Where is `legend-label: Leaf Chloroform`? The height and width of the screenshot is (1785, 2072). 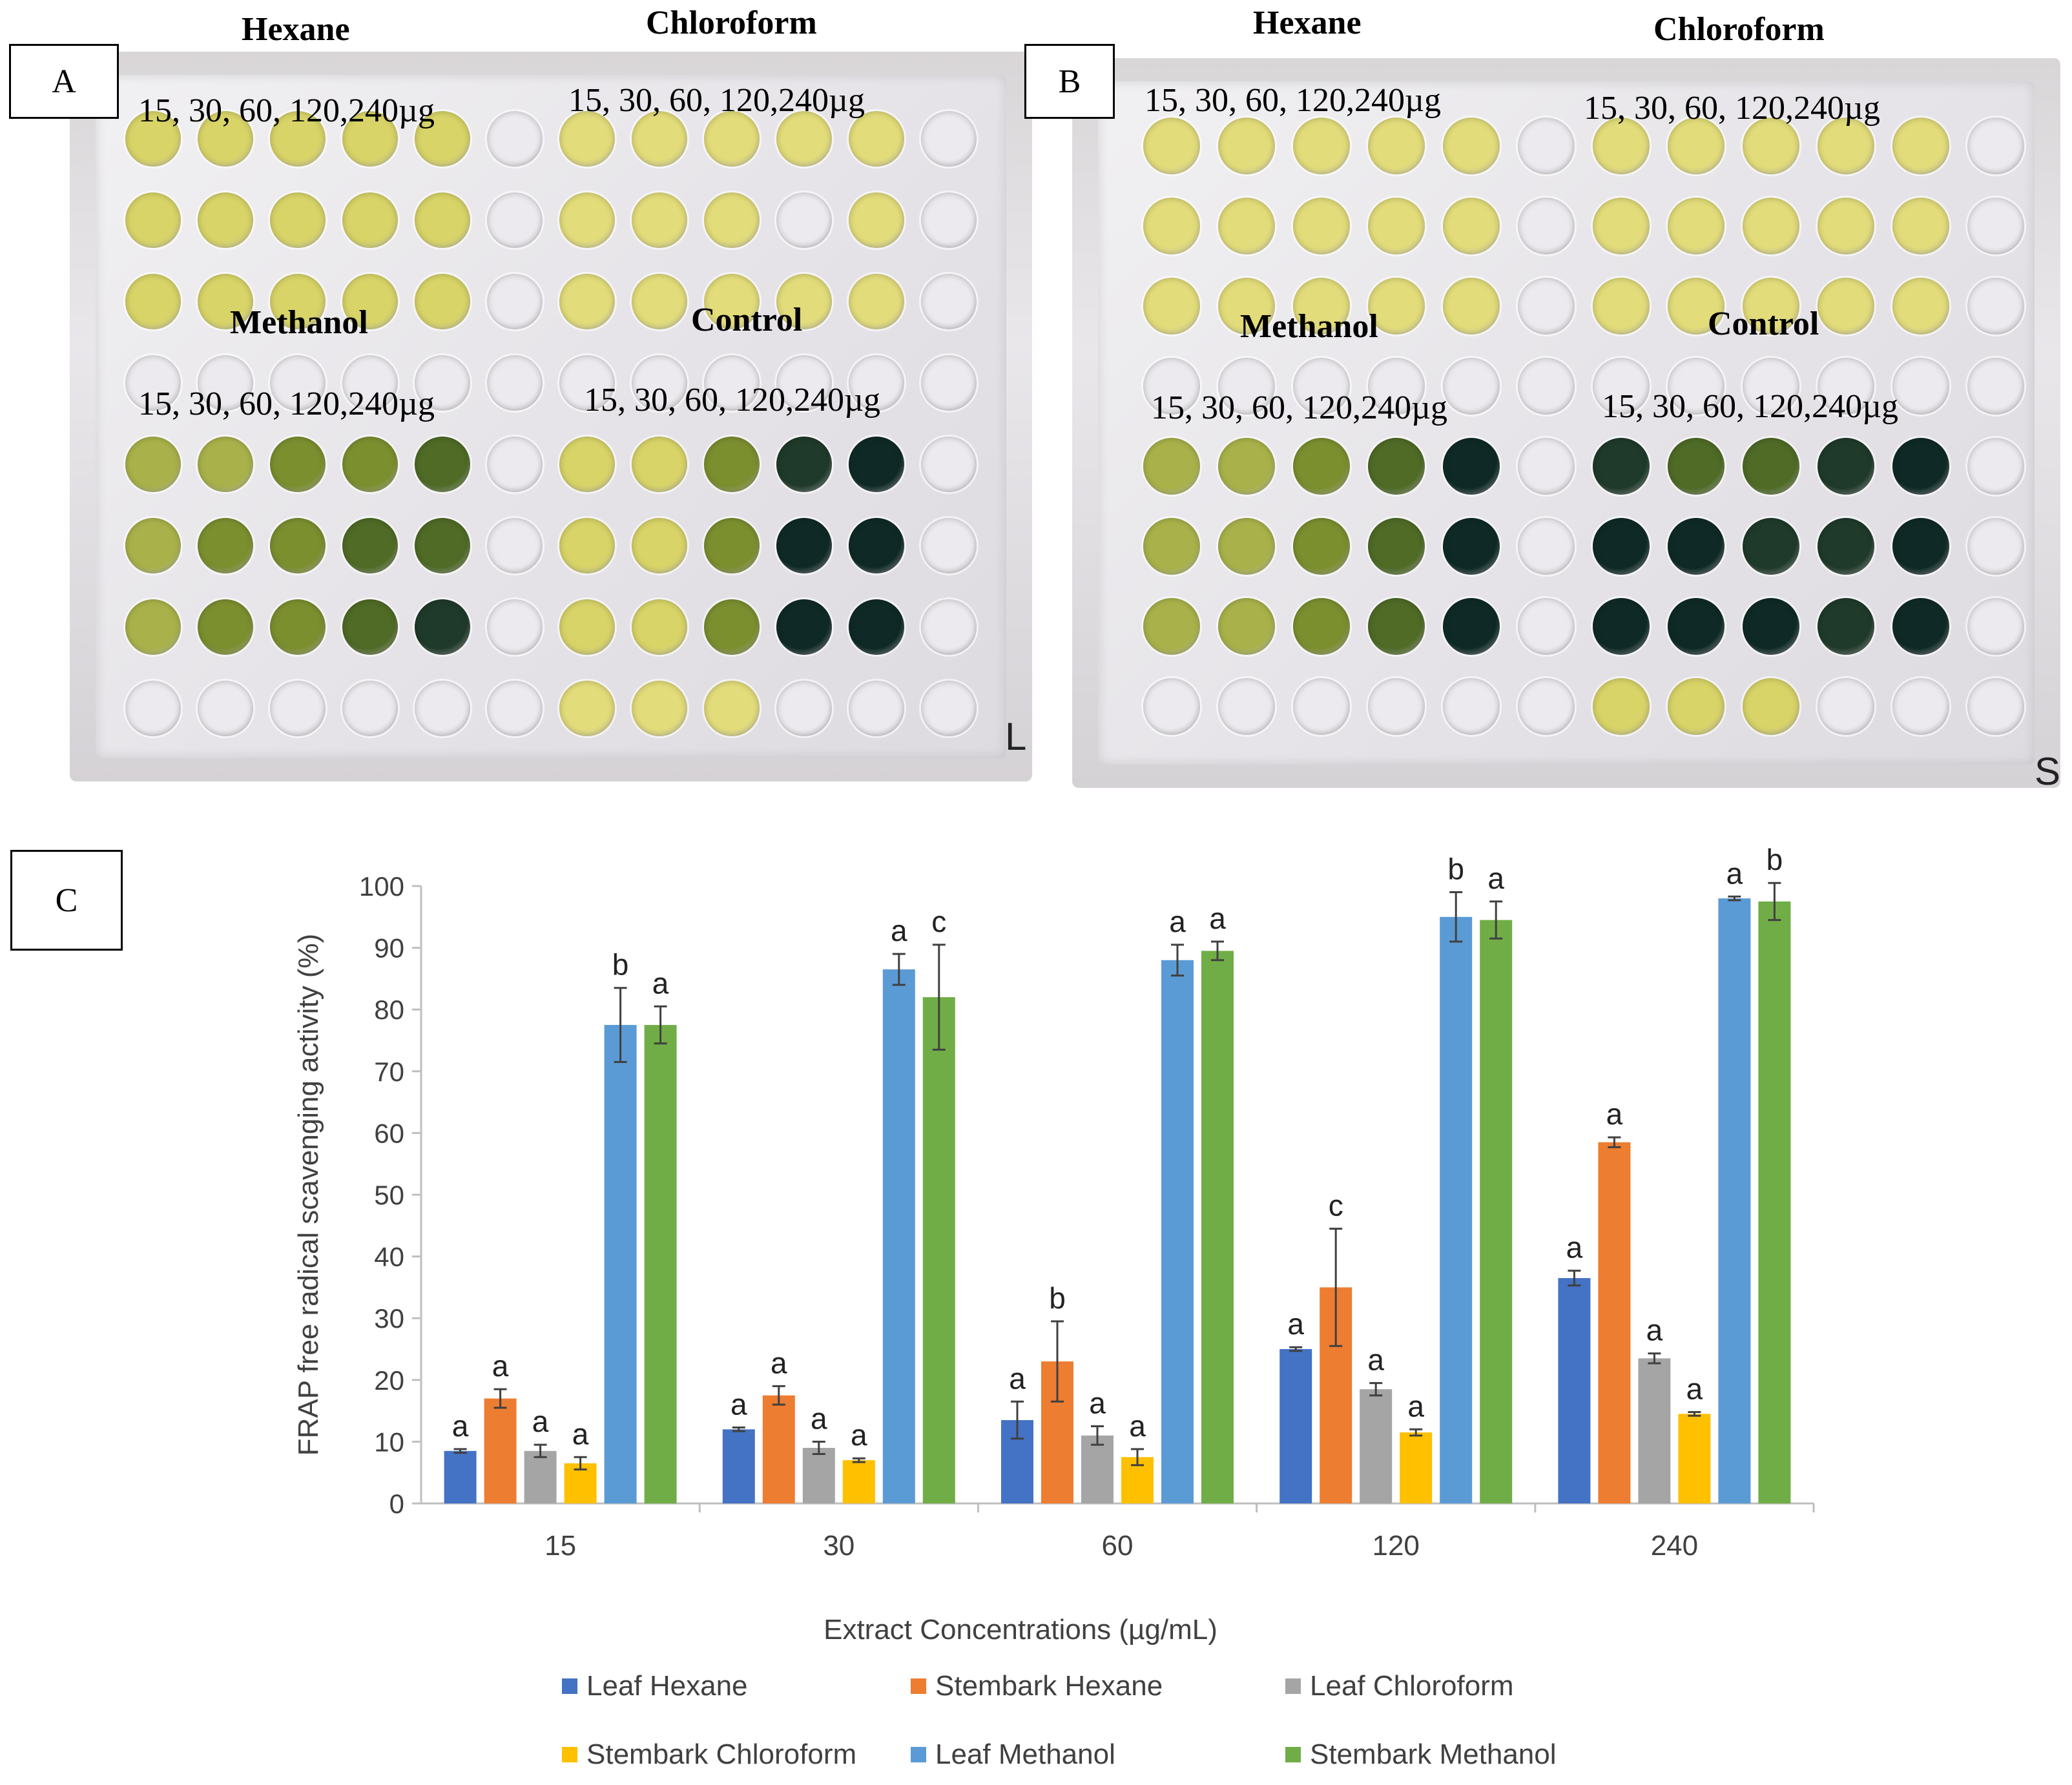 legend-label: Leaf Chloroform is located at coordinates (1412, 1686).